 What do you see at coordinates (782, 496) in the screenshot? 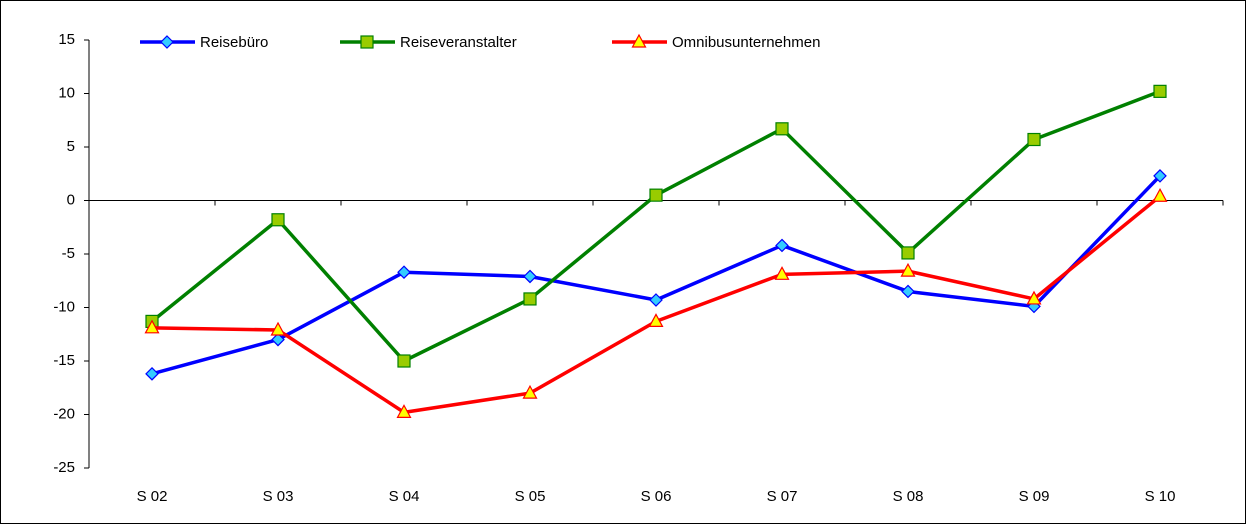
I see `x-tick-label: S 07` at bounding box center [782, 496].